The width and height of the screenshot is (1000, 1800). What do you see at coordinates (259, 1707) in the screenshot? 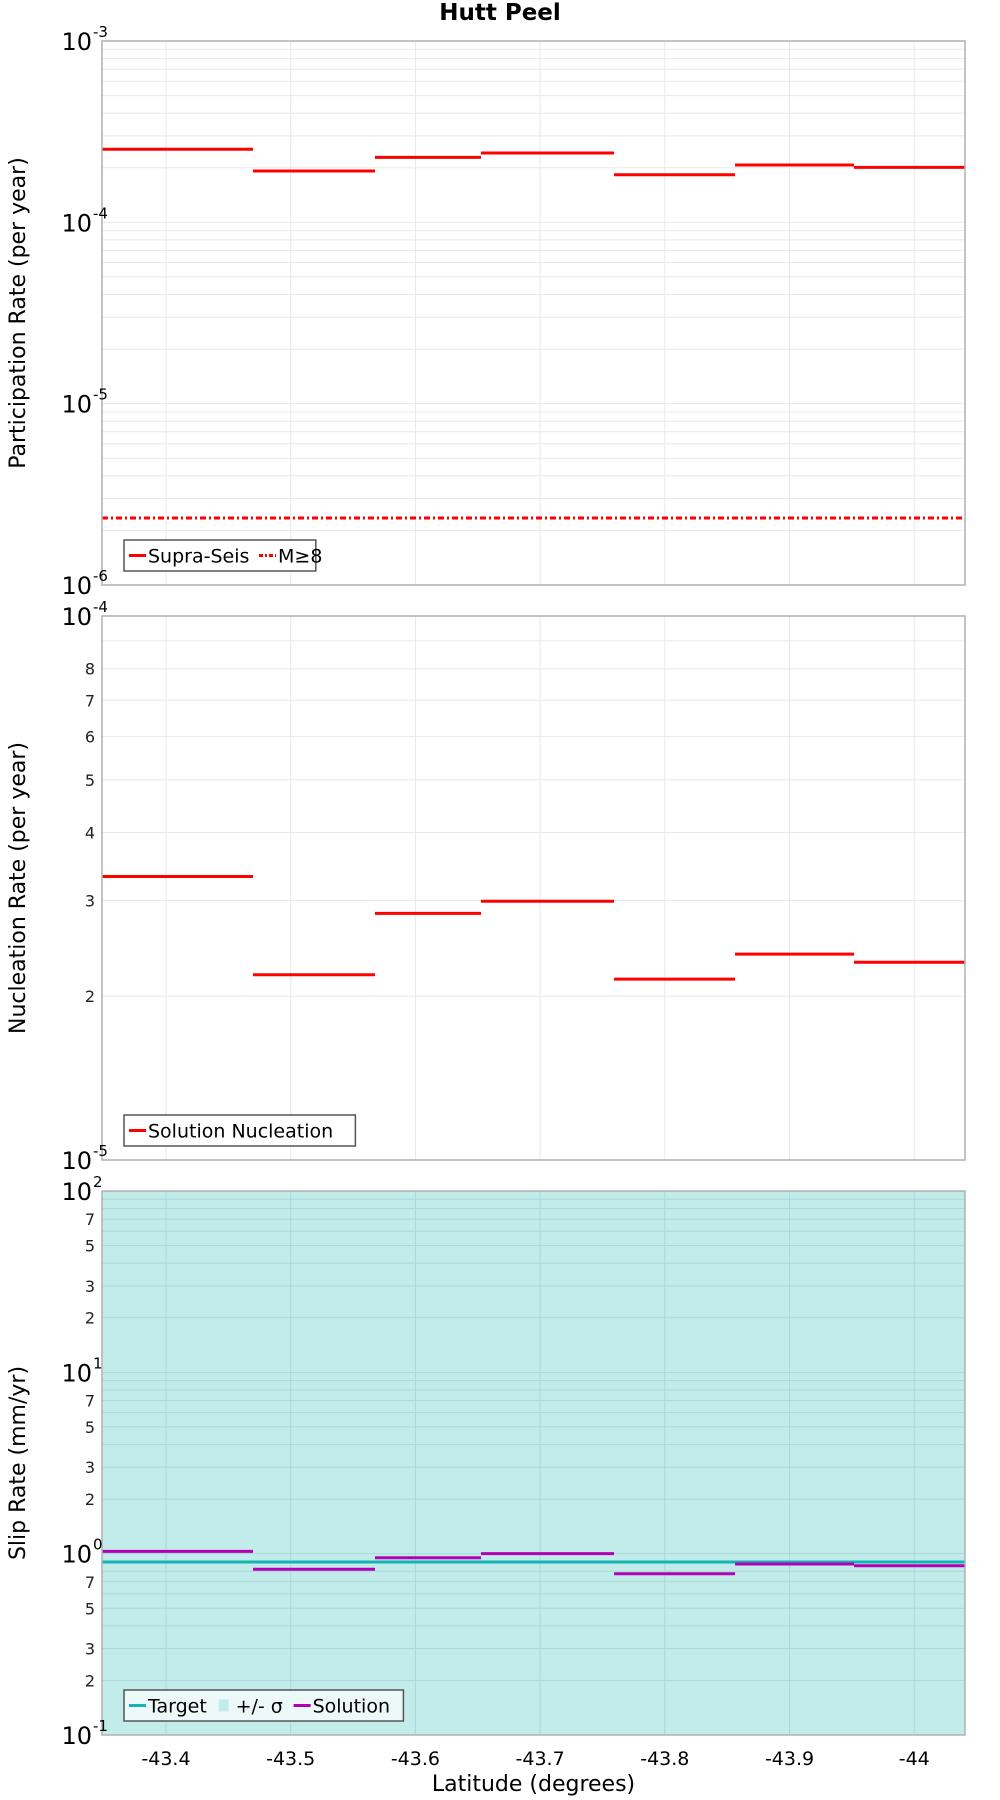
I see `legend-label: +/- σ` at bounding box center [259, 1707].